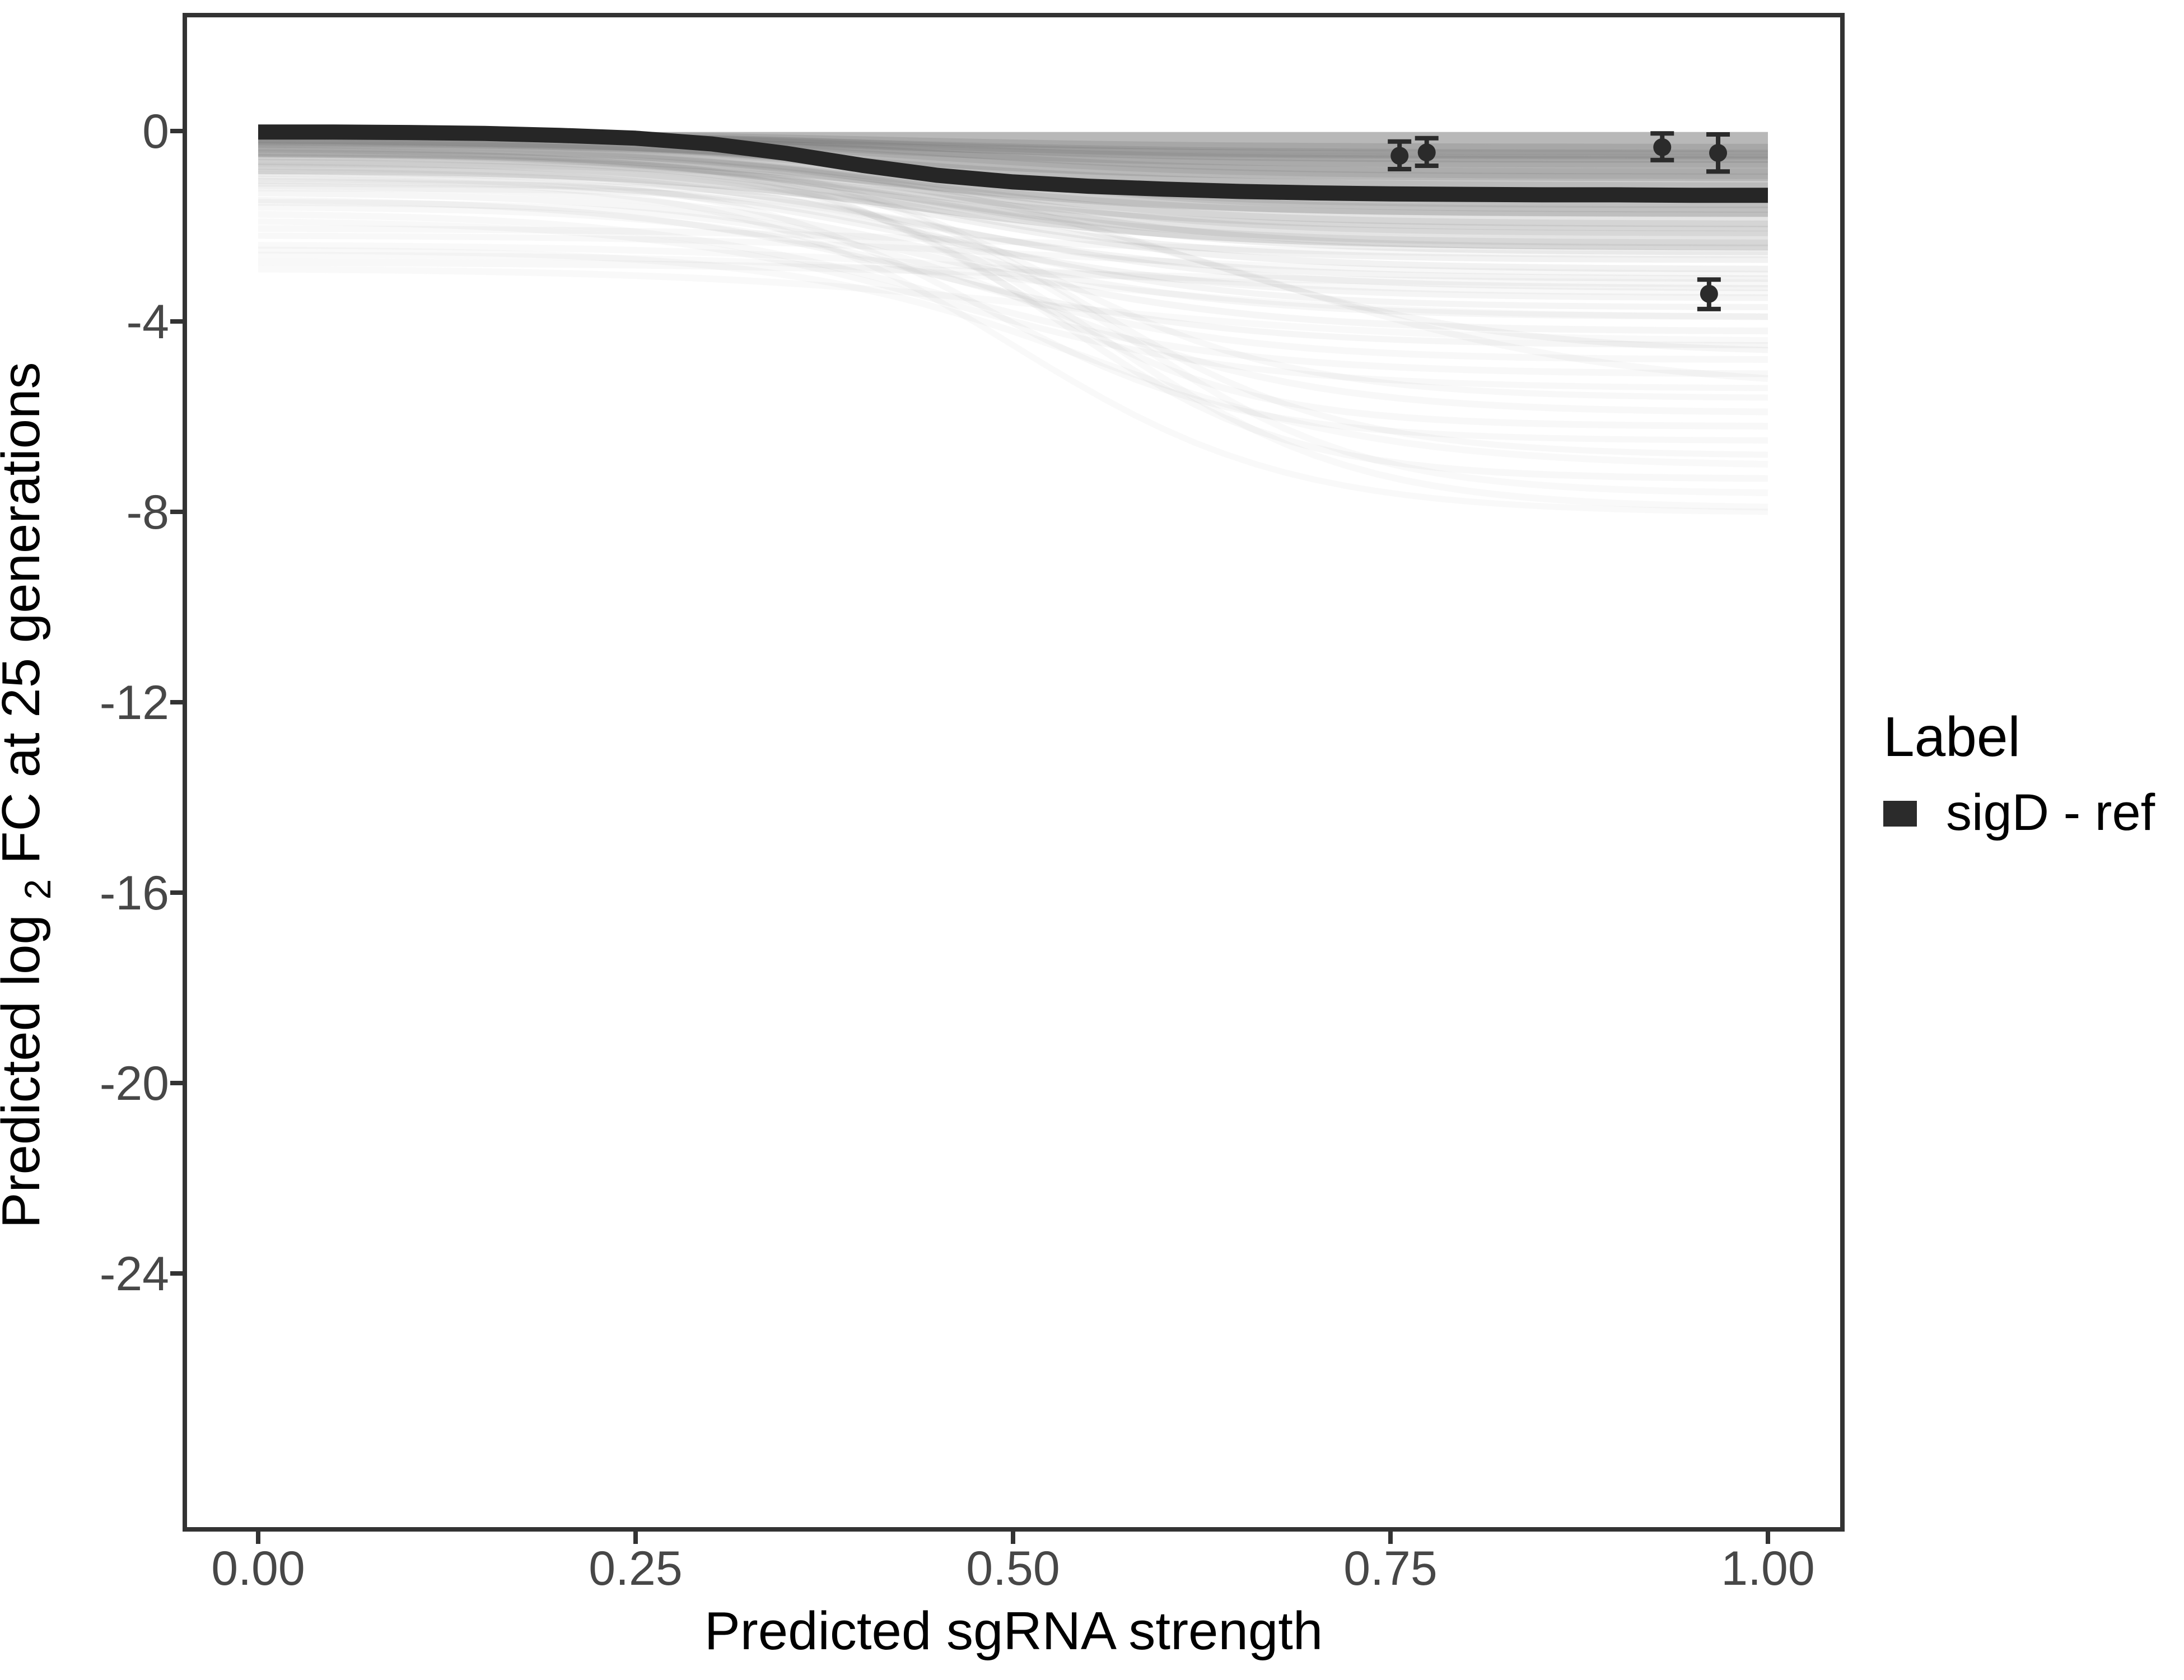 The height and width of the screenshot is (1680, 2184). I want to click on legend: Label sigD - ref, so click(2019, 774).